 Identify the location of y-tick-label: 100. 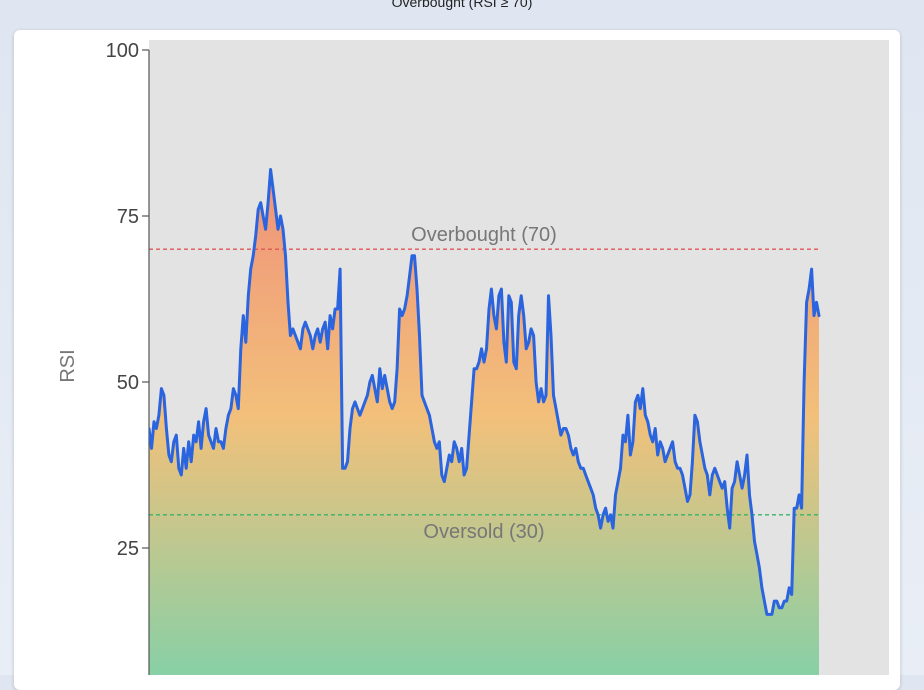
(122, 51).